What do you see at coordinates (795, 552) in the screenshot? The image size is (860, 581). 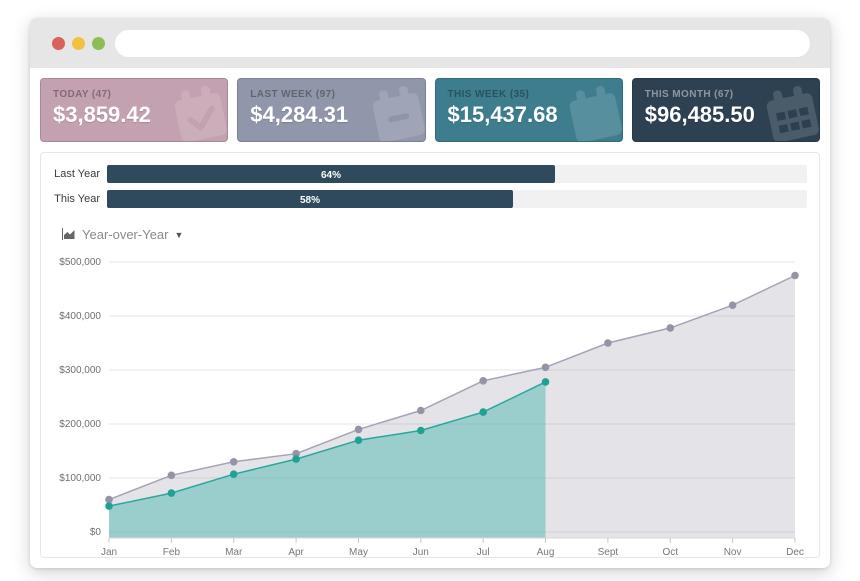 I see `svg-text: Dec` at bounding box center [795, 552].